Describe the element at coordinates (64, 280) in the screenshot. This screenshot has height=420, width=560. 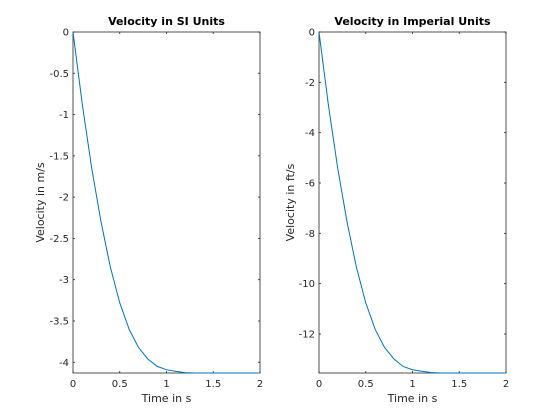
I see `y-tick-label: -3` at that location.